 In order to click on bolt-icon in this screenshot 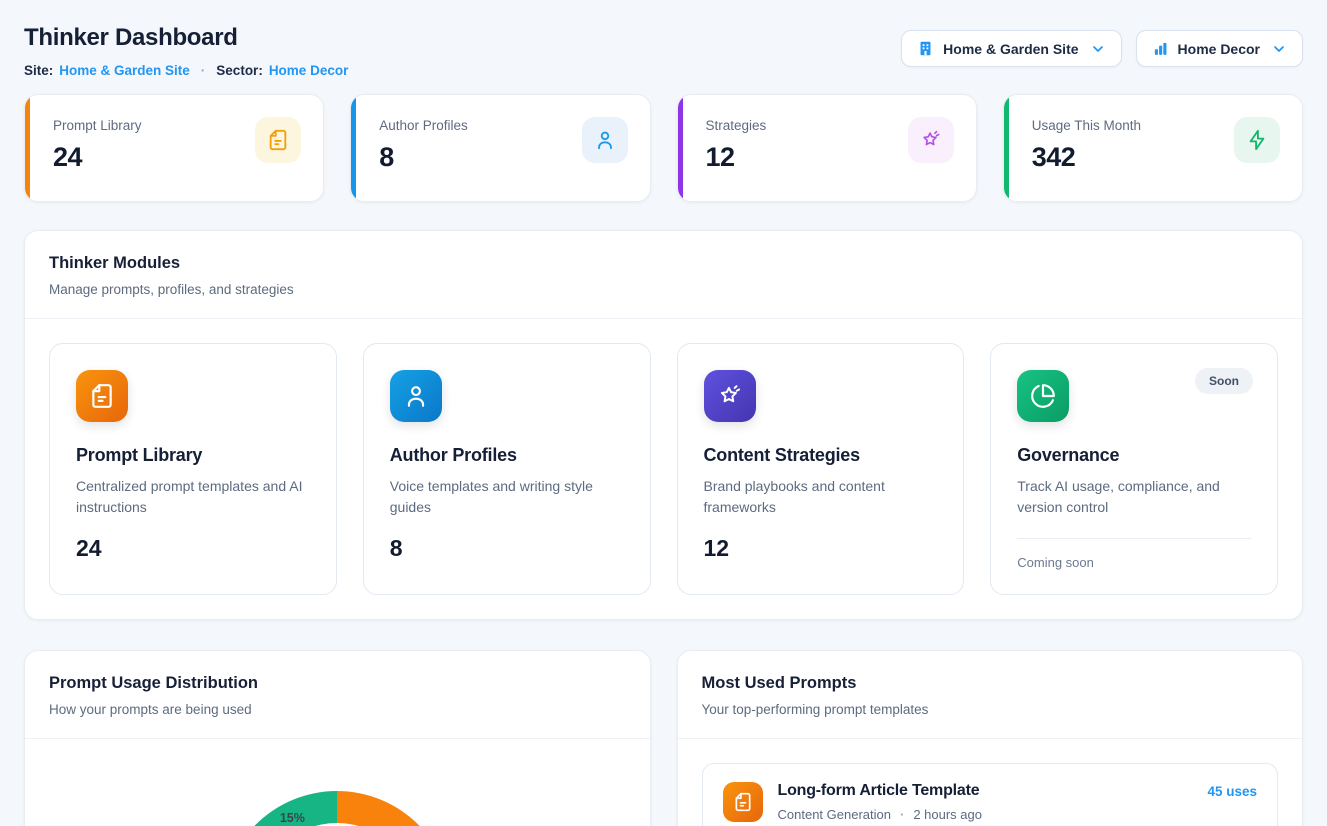, I will do `click(1257, 140)`.